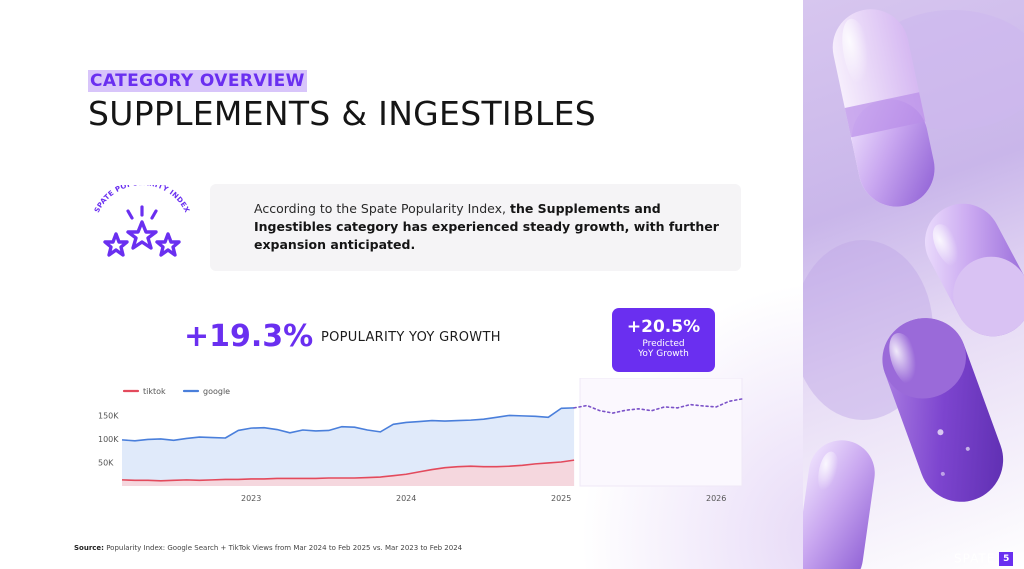  What do you see at coordinates (108, 415) in the screenshot?
I see `y-tick-label: 150K` at bounding box center [108, 415].